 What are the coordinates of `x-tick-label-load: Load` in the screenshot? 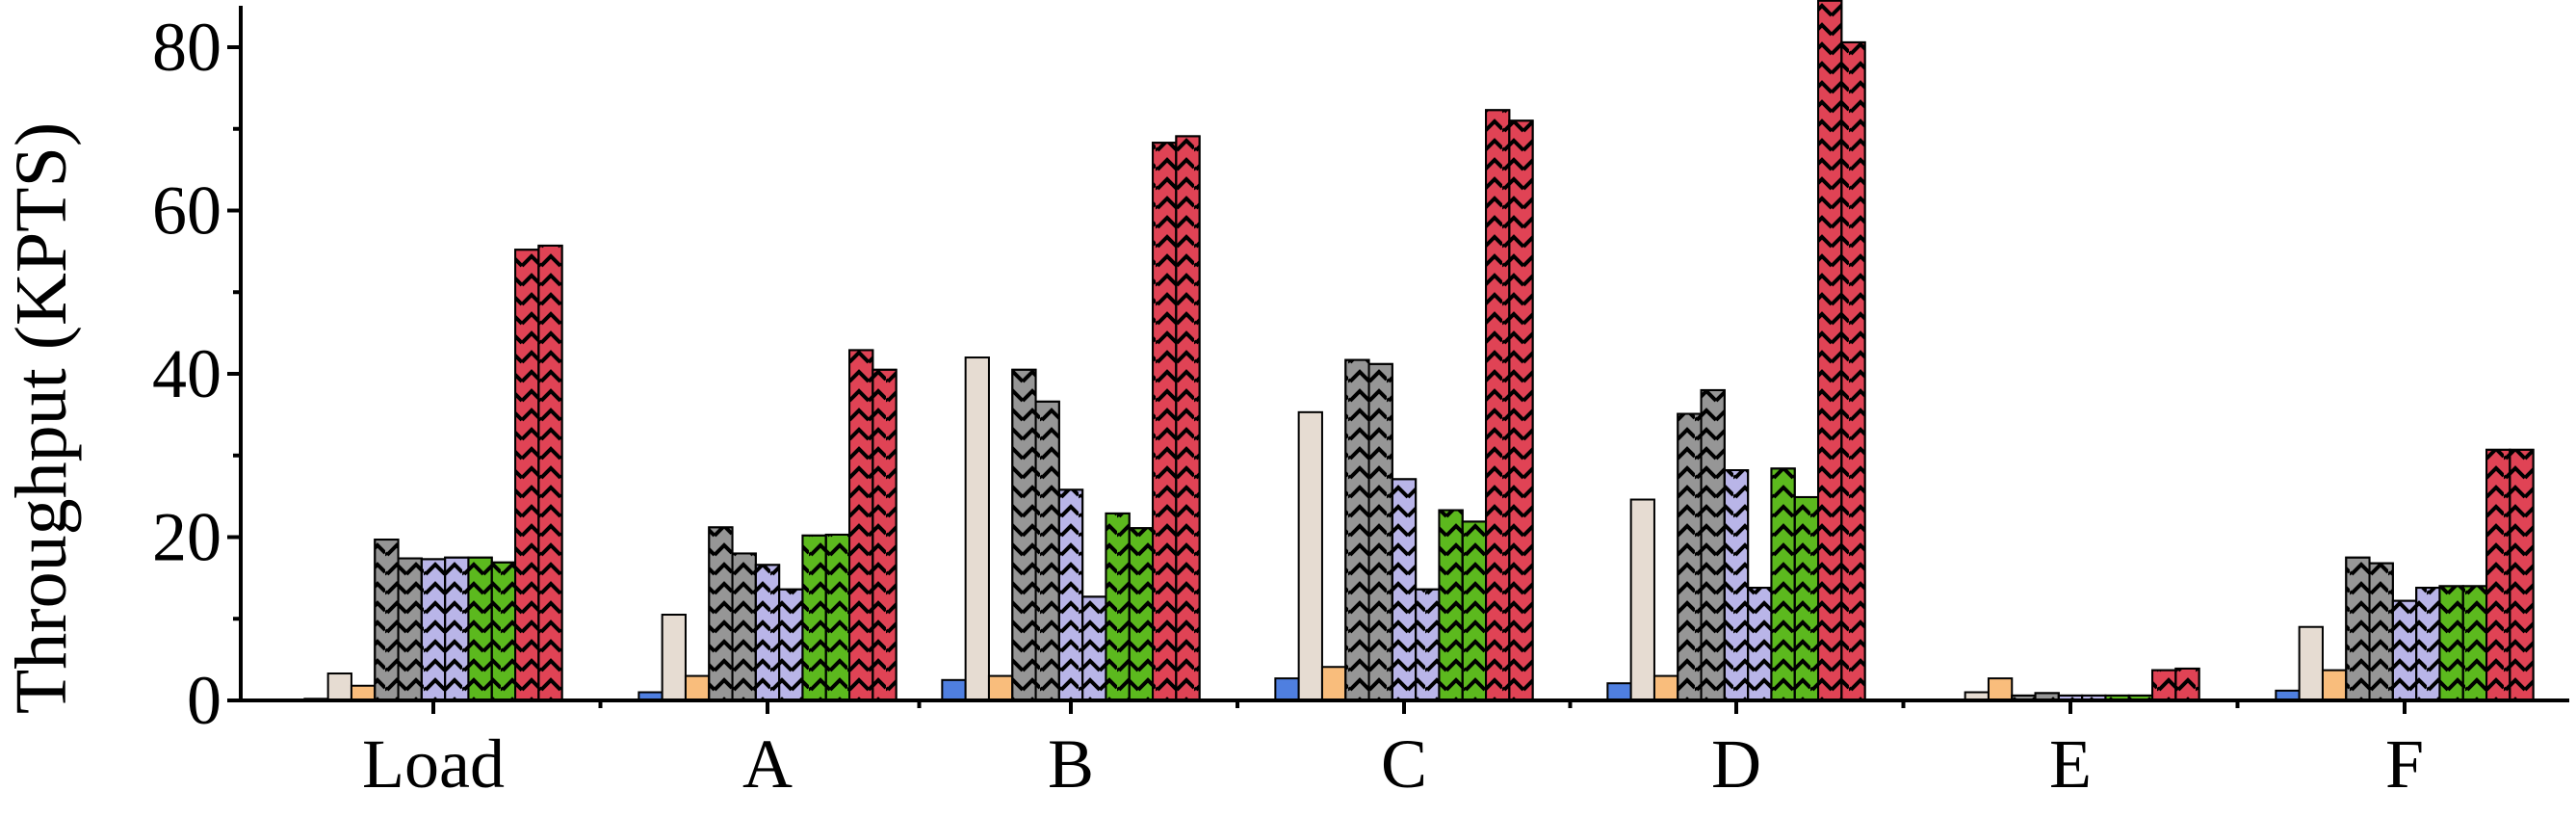 It's located at (433, 764).